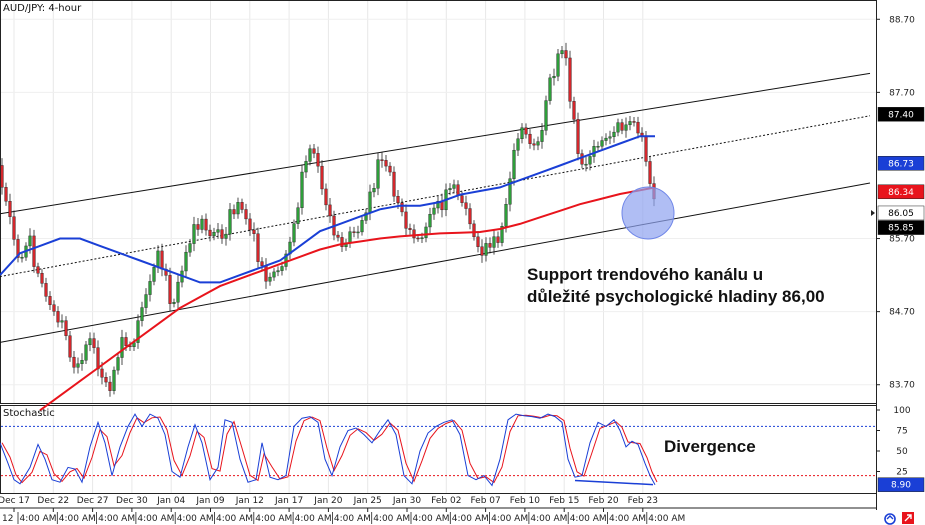 The image size is (925, 525). What do you see at coordinates (901, 115) in the screenshot?
I see `price-tag-label: 87.40` at bounding box center [901, 115].